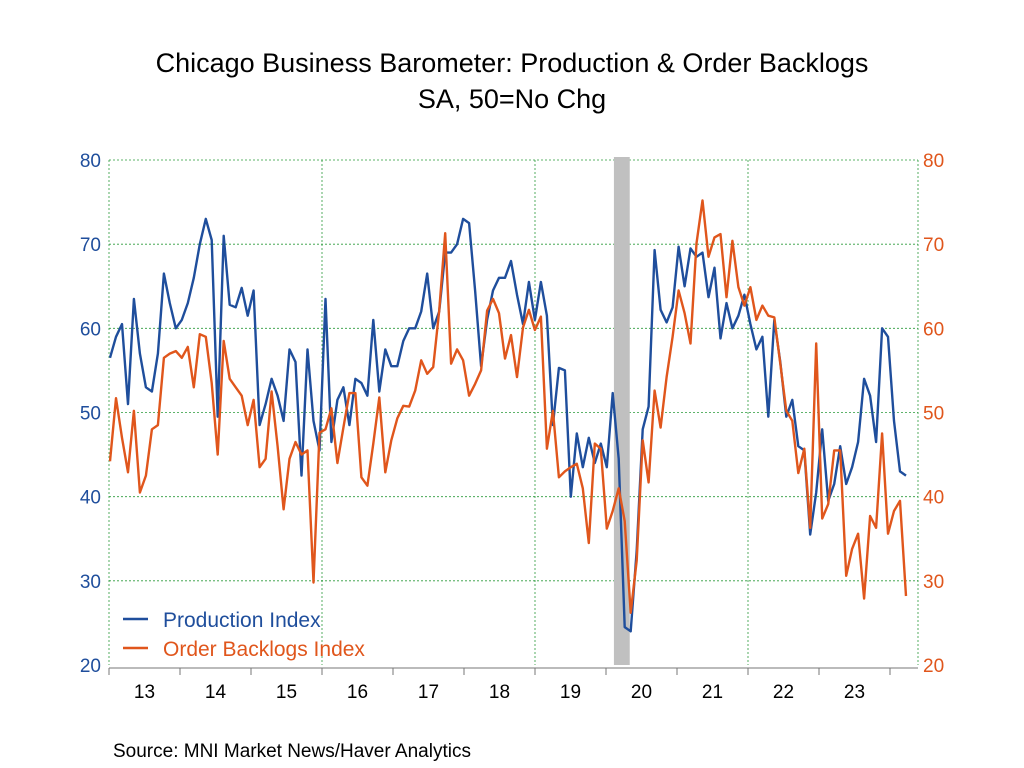 This screenshot has width=1024, height=768. I want to click on y-left-tick-label: 30, so click(90, 582).